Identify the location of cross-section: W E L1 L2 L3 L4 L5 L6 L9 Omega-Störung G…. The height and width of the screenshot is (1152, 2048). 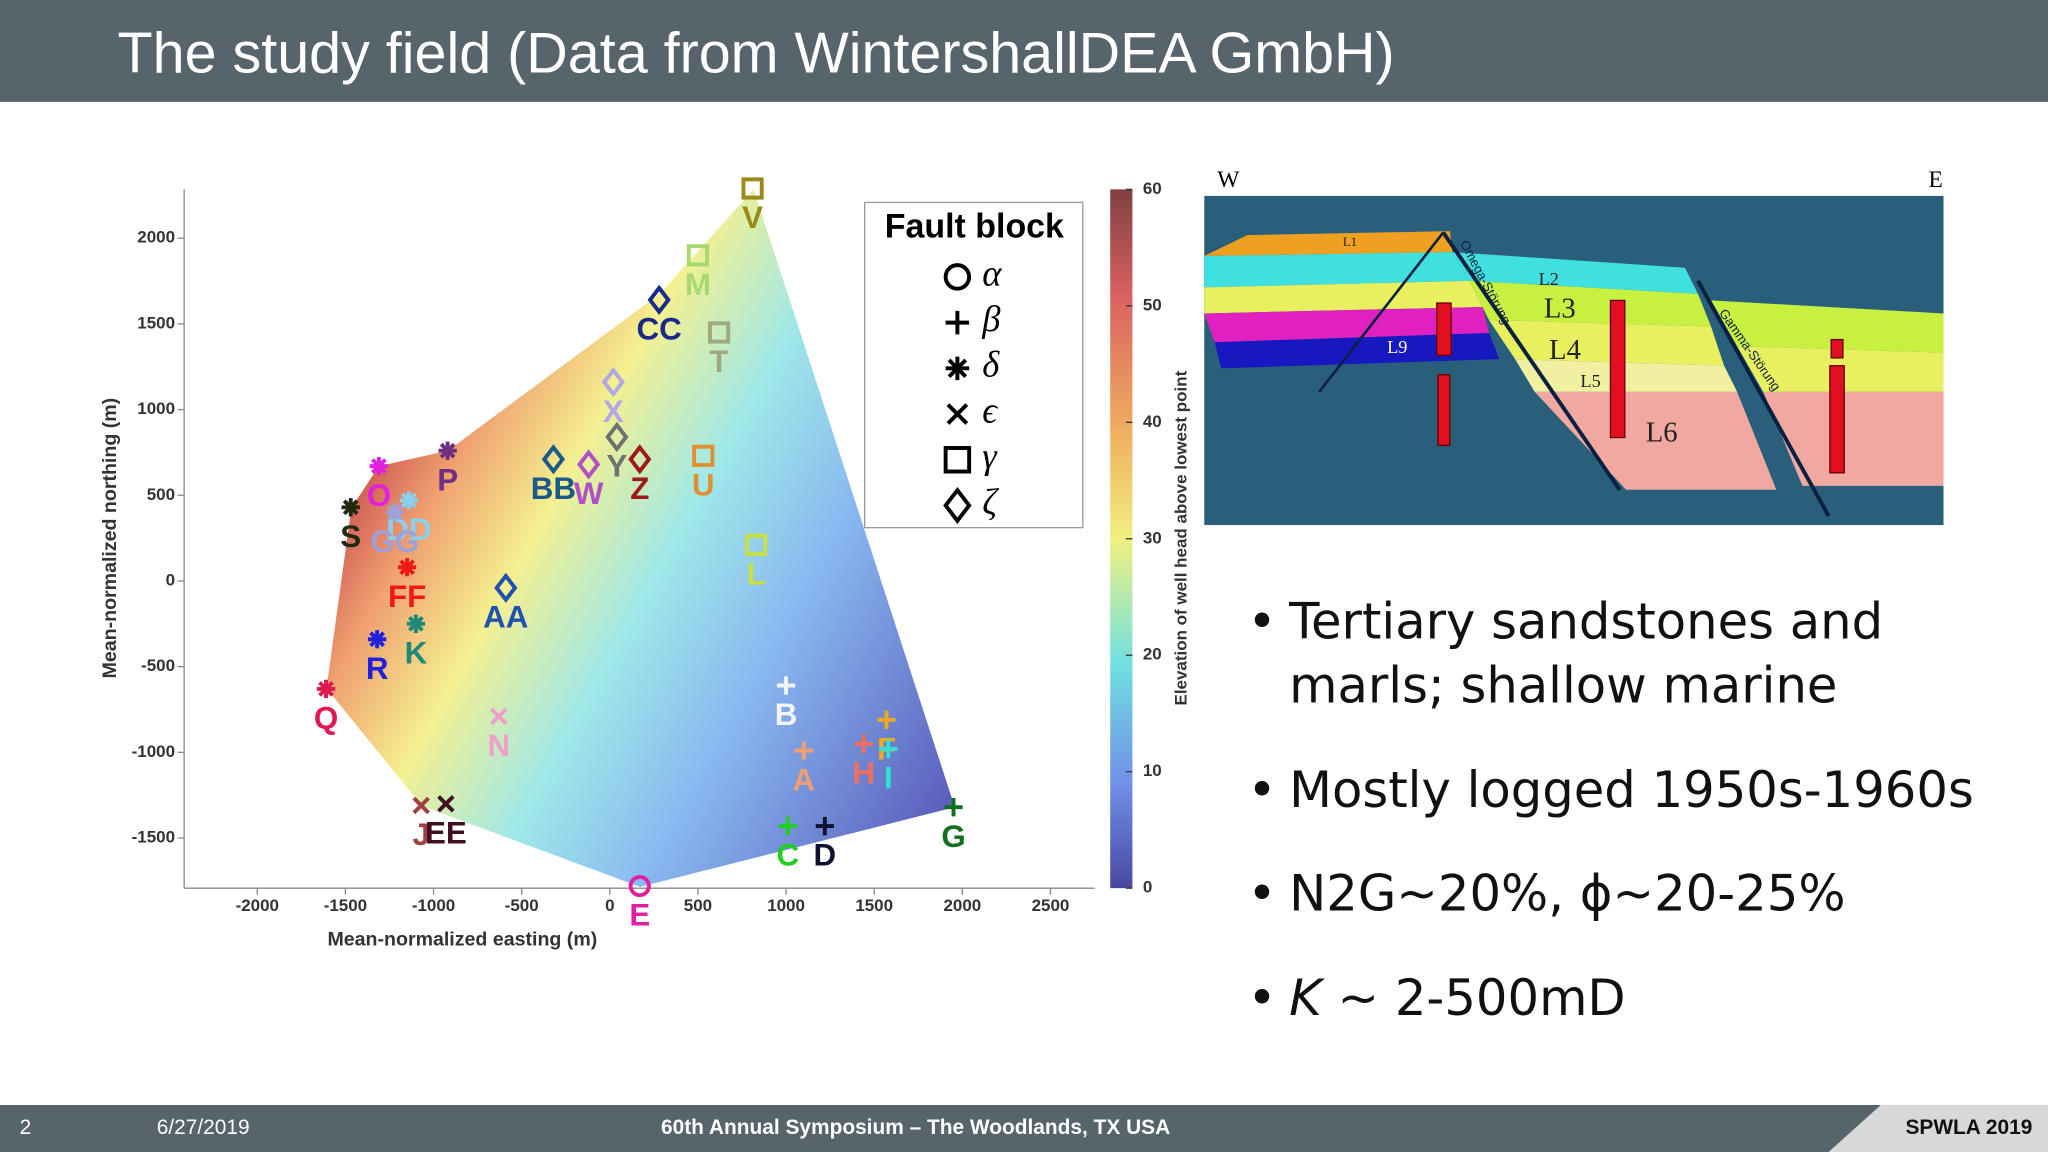
(1574, 346).